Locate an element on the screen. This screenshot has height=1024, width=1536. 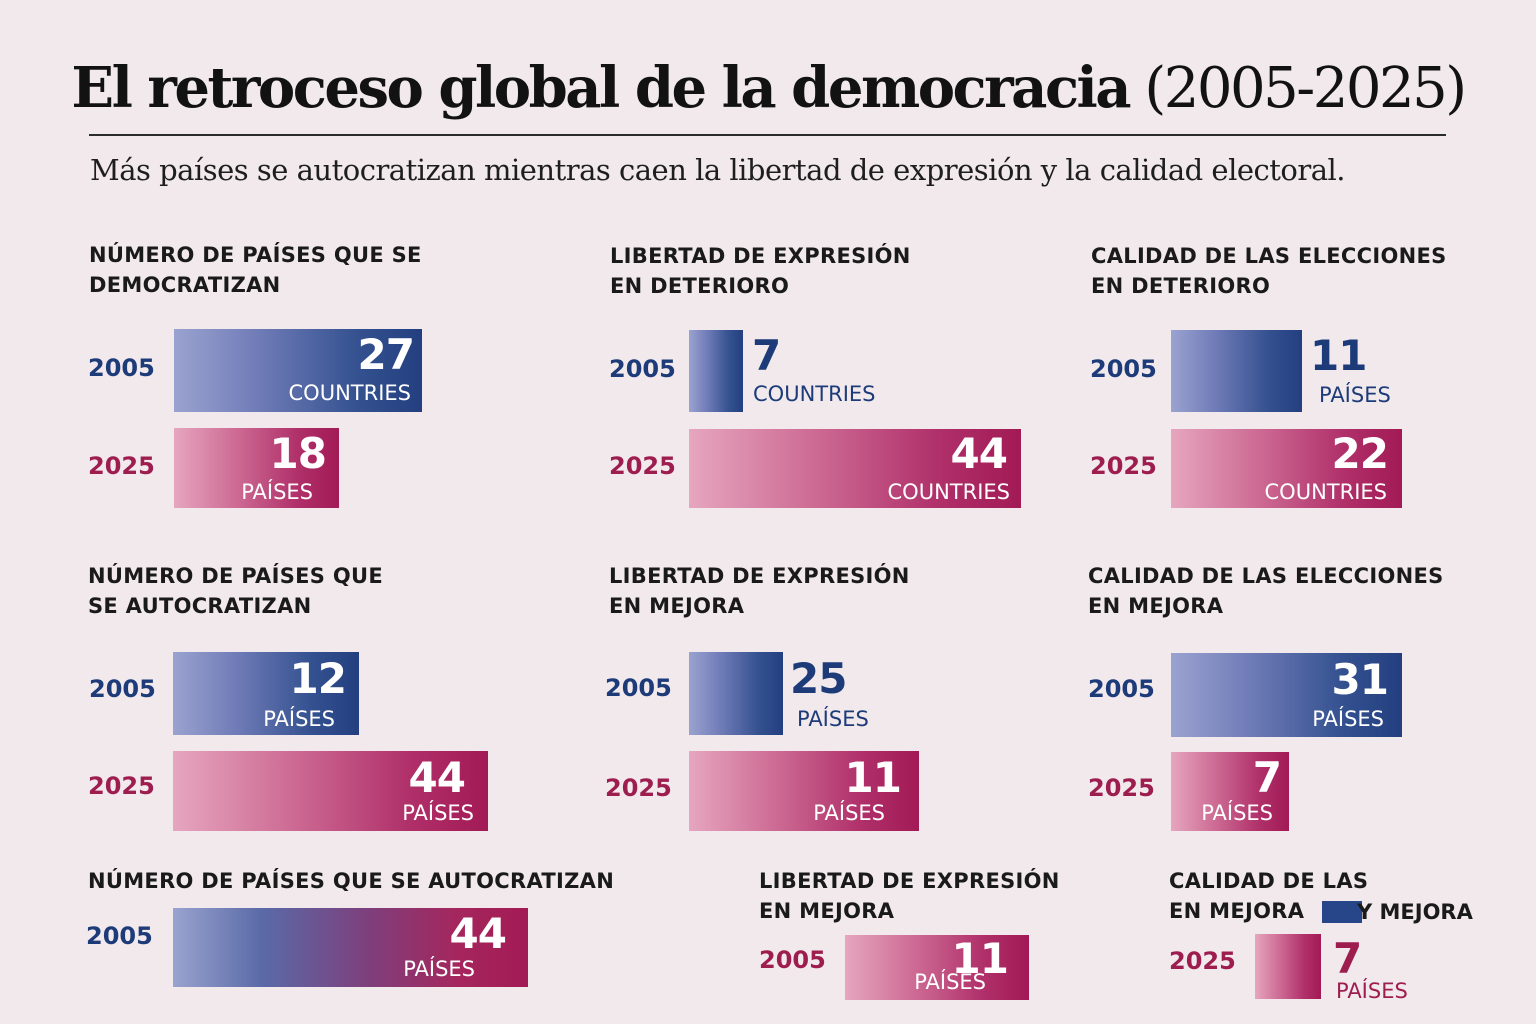
panel-8-year-2005: 2005 is located at coordinates (792, 960).